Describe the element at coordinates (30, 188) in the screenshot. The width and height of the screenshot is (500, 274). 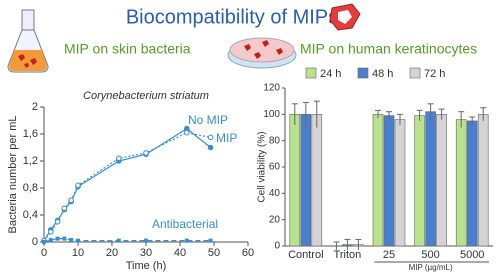
I see `y-tick-label: 0,8` at that location.